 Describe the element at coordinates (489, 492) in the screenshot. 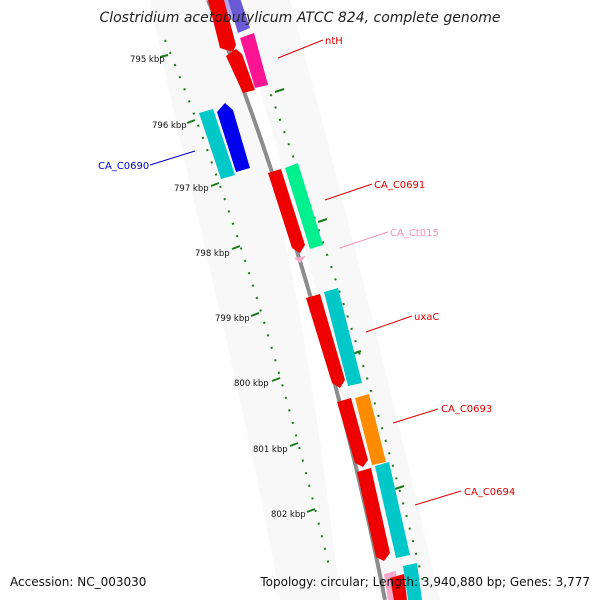

I see `gene-label: CA_C0694` at that location.